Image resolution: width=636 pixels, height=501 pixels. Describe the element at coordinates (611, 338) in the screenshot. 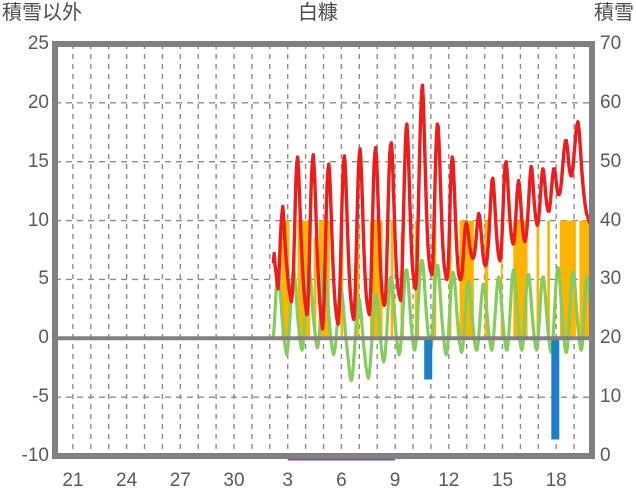

I see `right-tick-label: 20` at that location.